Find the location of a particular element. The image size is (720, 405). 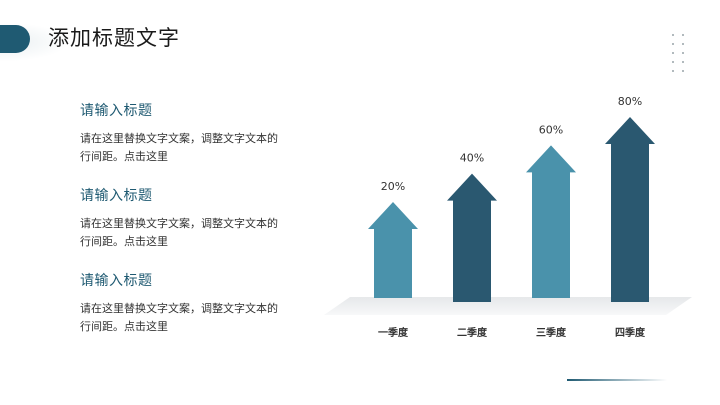

labels-layer: 20% 40% 60% 80% is located at coordinates (511, 144).